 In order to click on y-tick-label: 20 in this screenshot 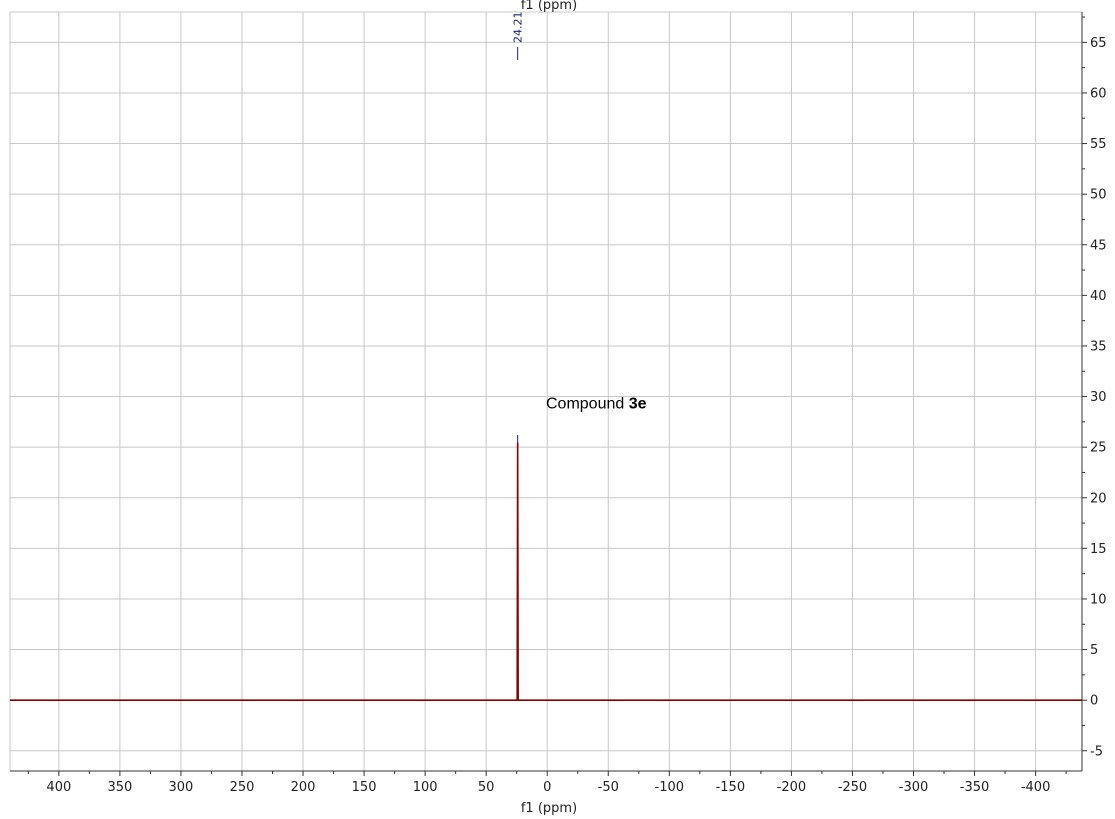, I will do `click(1098, 498)`.